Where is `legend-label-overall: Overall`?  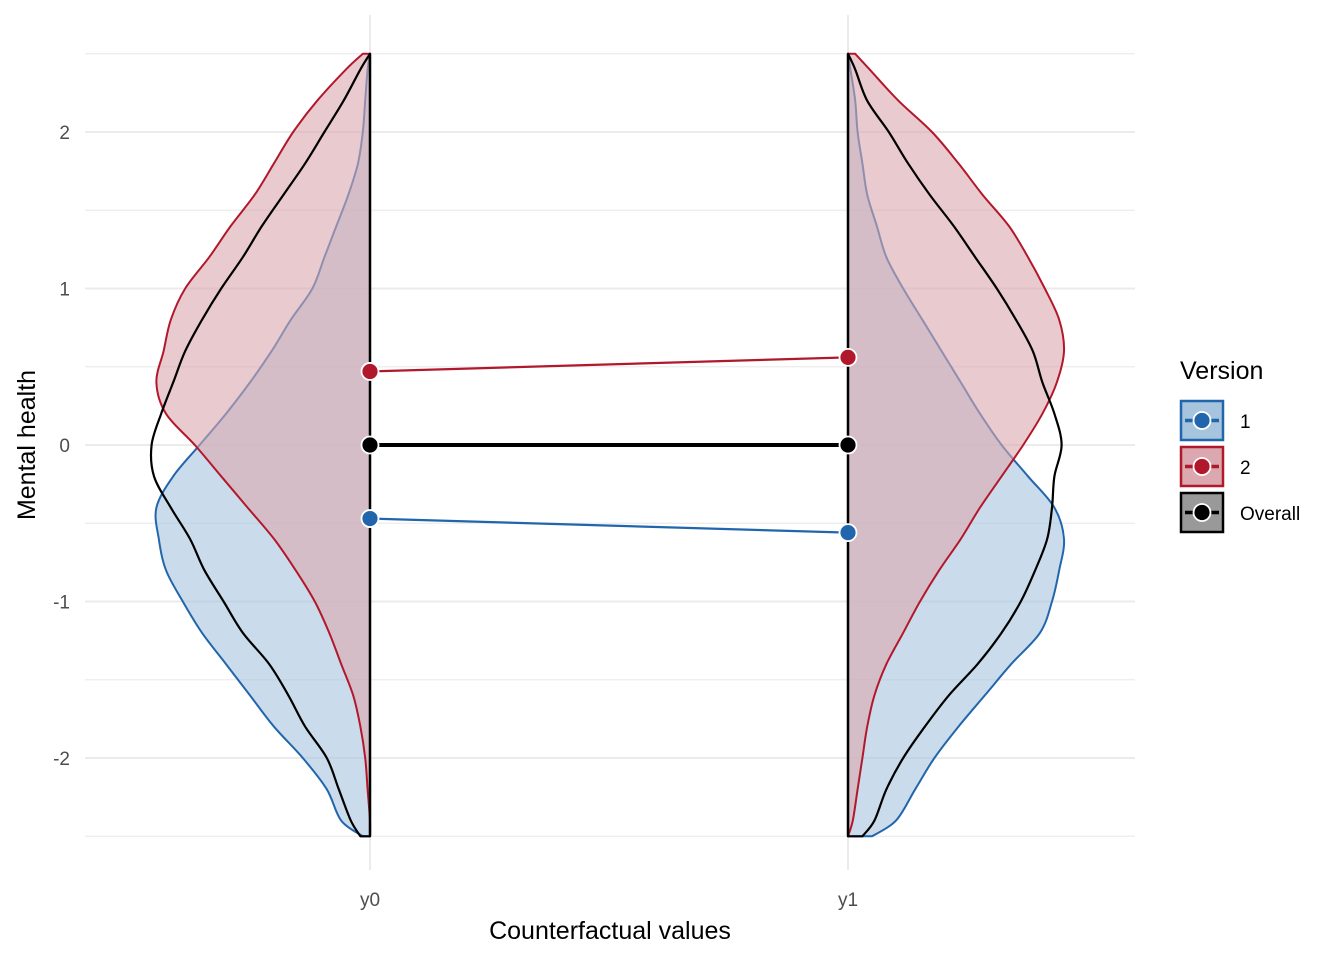 legend-label-overall: Overall is located at coordinates (1270, 514).